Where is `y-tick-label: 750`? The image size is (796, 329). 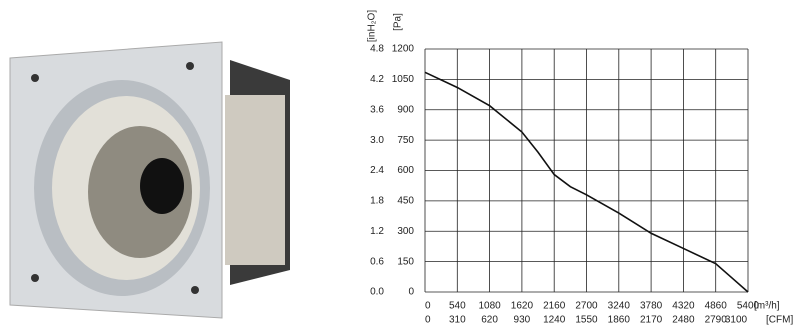 y-tick-label: 750 is located at coordinates (405, 140).